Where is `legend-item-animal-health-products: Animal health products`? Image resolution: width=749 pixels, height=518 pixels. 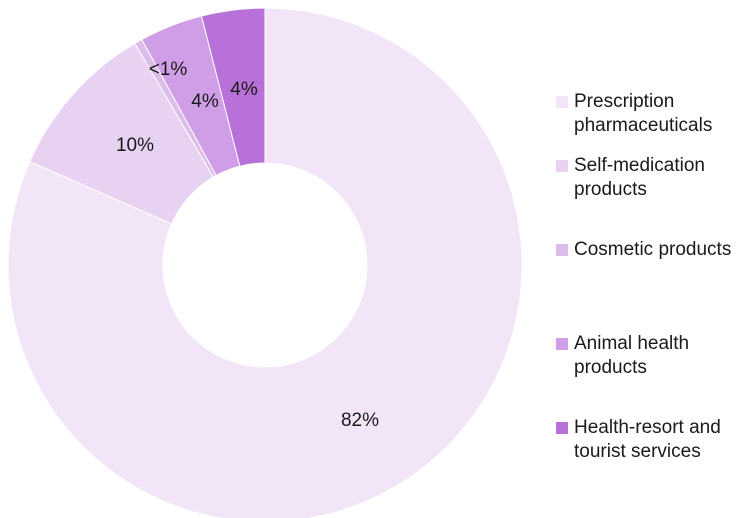
legend-item-animal-health-products: Animal health products is located at coordinates (652, 356).